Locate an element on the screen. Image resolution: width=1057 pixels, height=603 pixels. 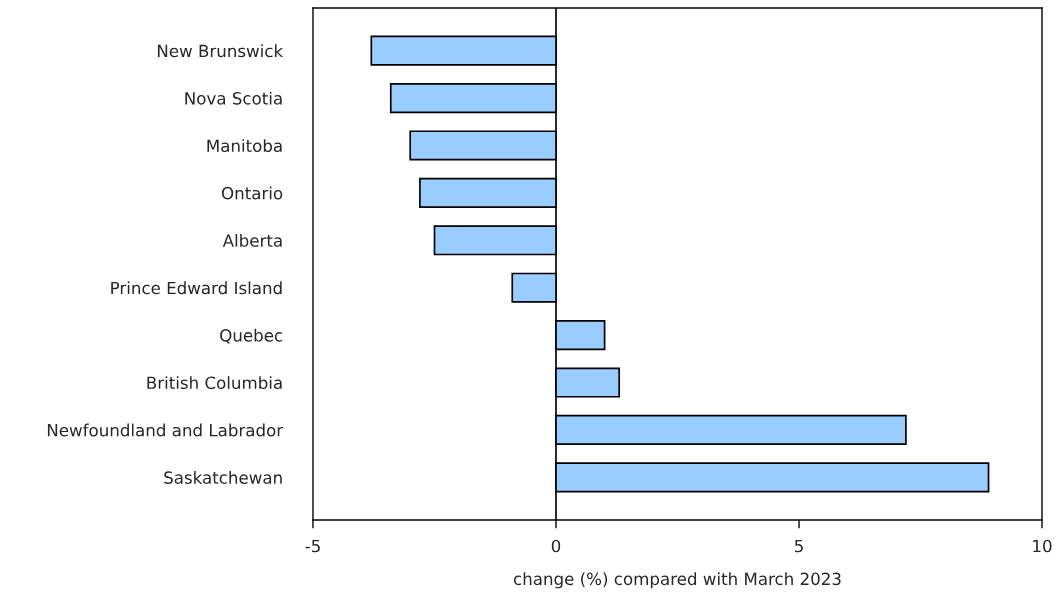
x-tick-label: 0 is located at coordinates (556, 546).